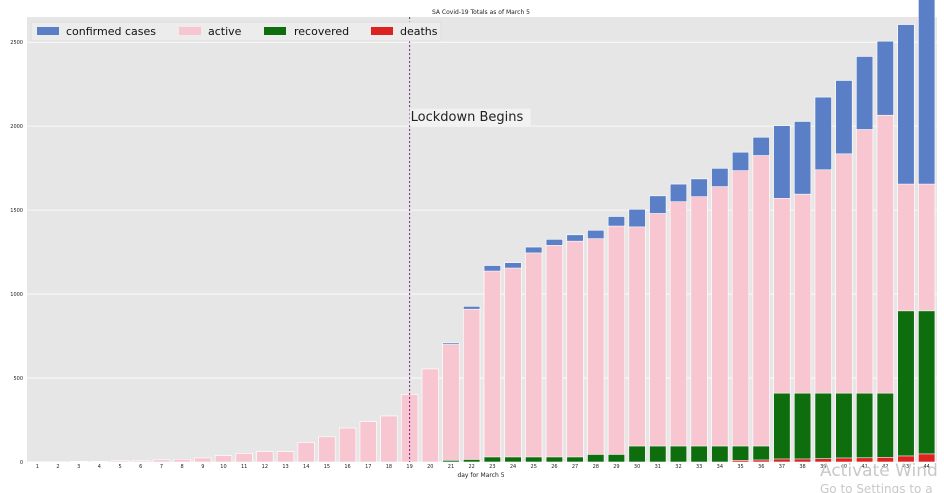 Image resolution: width=944 pixels, height=493 pixels. What do you see at coordinates (678, 467) in the screenshot?
I see `x-tick-label: 32` at bounding box center [678, 467].